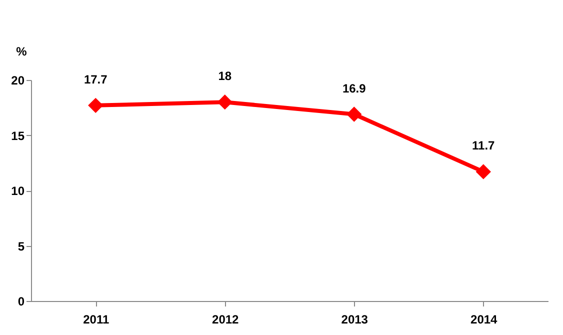 The height and width of the screenshot is (335, 563). What do you see at coordinates (96, 319) in the screenshot?
I see `x-tick-label: 2011` at bounding box center [96, 319].